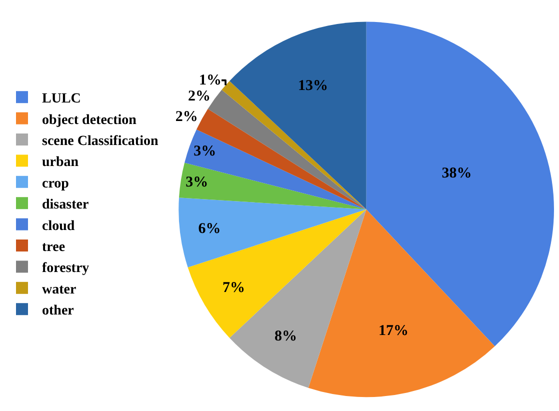 Image resolution: width=559 pixels, height=411 pixels. I want to click on data-label: 1%, so click(210, 80).